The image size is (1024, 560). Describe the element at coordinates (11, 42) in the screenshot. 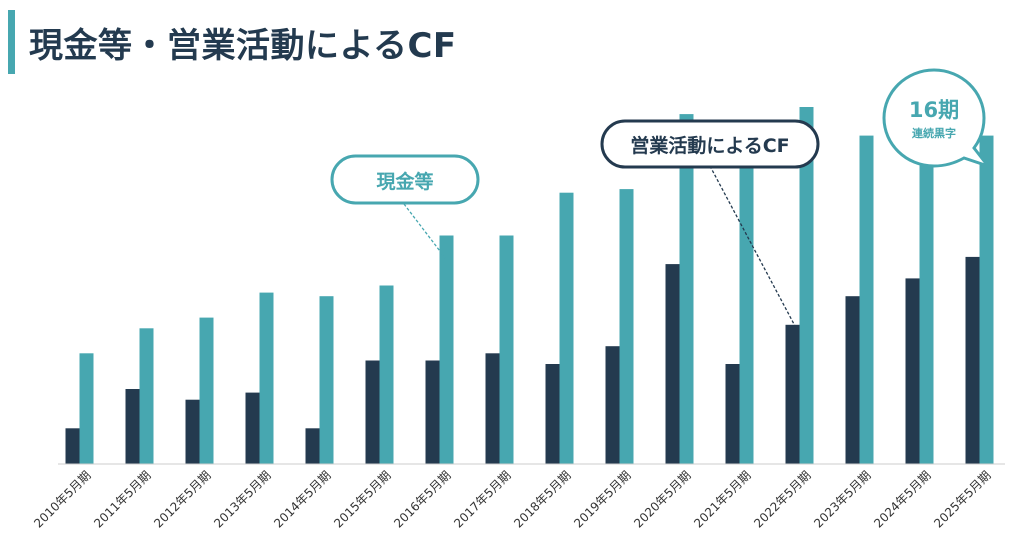

I see `title-accent-bar` at that location.